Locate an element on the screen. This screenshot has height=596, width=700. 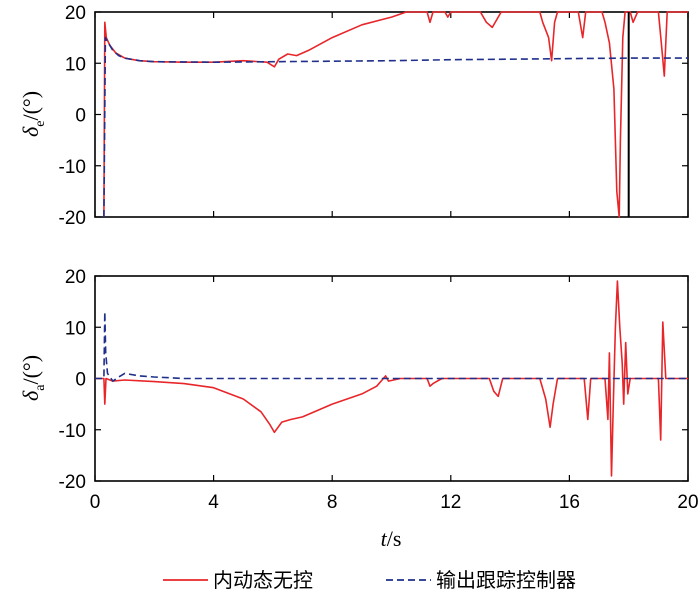
bottom-ytick-label-4: 20 is located at coordinates (75, 277).